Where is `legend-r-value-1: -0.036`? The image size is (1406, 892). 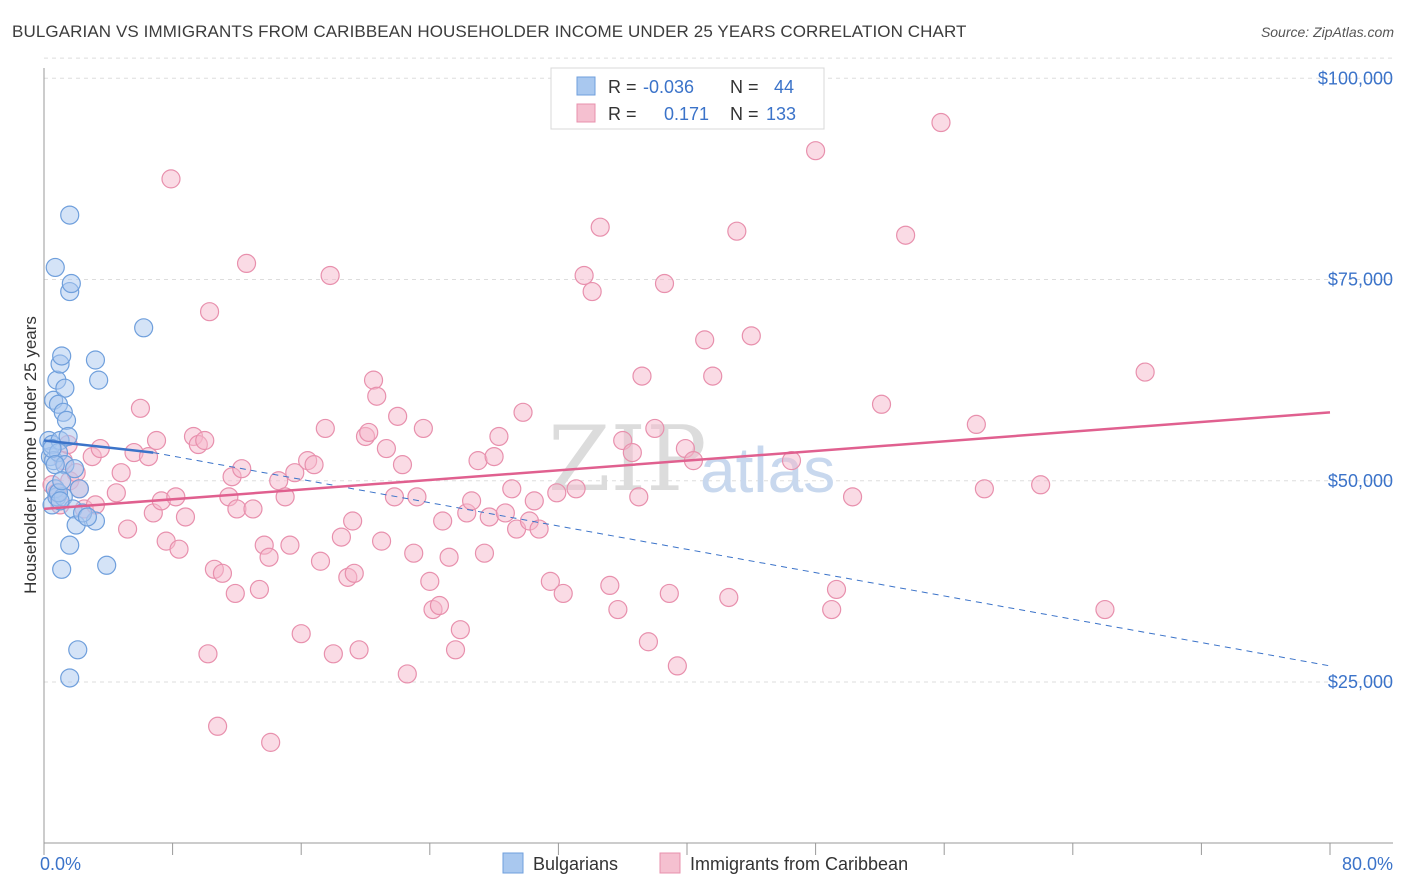
legend-r-value-1: -0.036 is located at coordinates (668, 87).